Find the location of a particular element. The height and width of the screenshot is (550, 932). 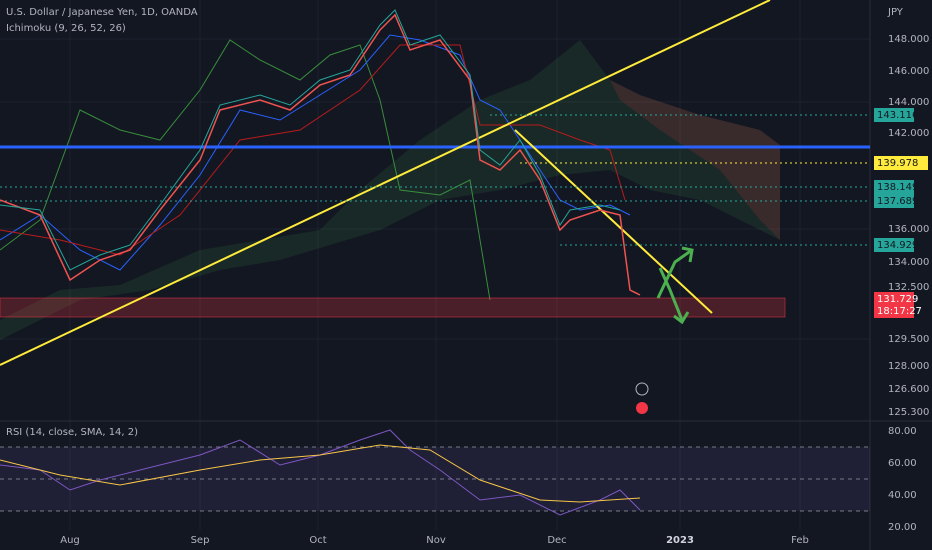

label: 2023 is located at coordinates (680, 540).